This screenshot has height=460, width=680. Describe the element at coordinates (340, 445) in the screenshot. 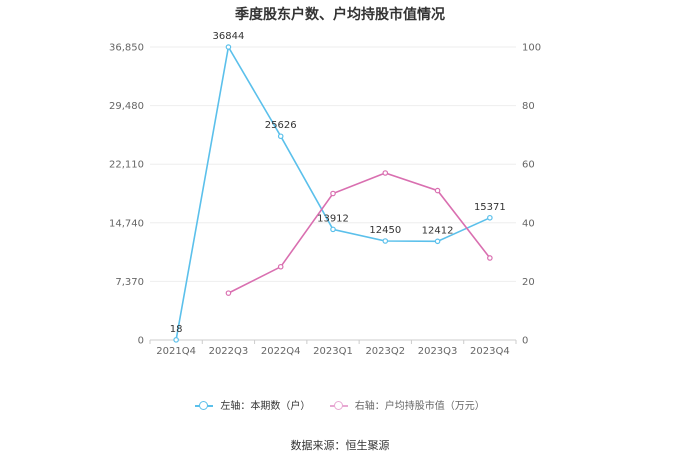

I see `data-source: 数据来源：恒生聚源` at that location.